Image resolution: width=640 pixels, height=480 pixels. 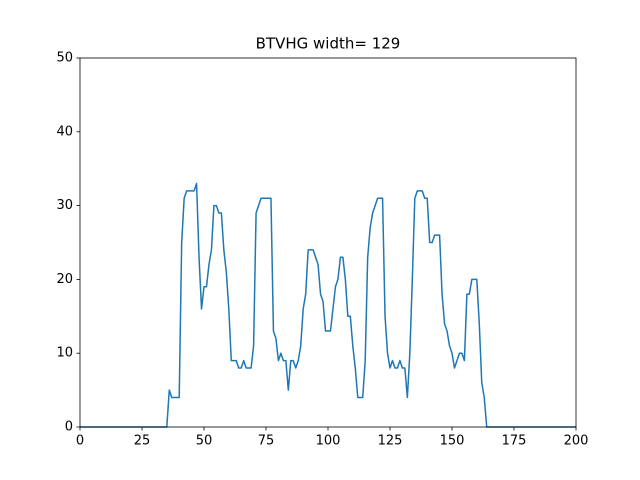 I want to click on y-tick-label: 10, so click(x=64, y=353).